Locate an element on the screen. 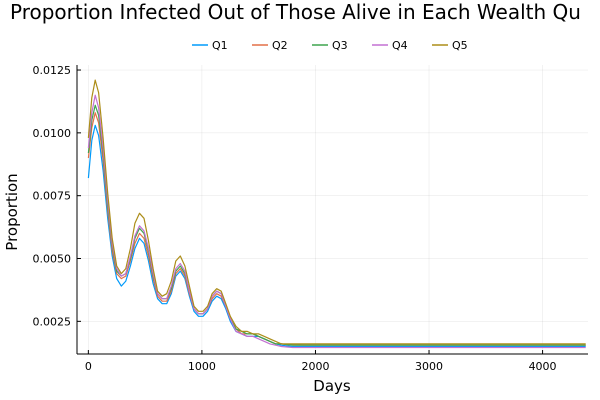 This screenshot has height=400, width=600. y-tick-label: 0.0100 is located at coordinates (52, 133).